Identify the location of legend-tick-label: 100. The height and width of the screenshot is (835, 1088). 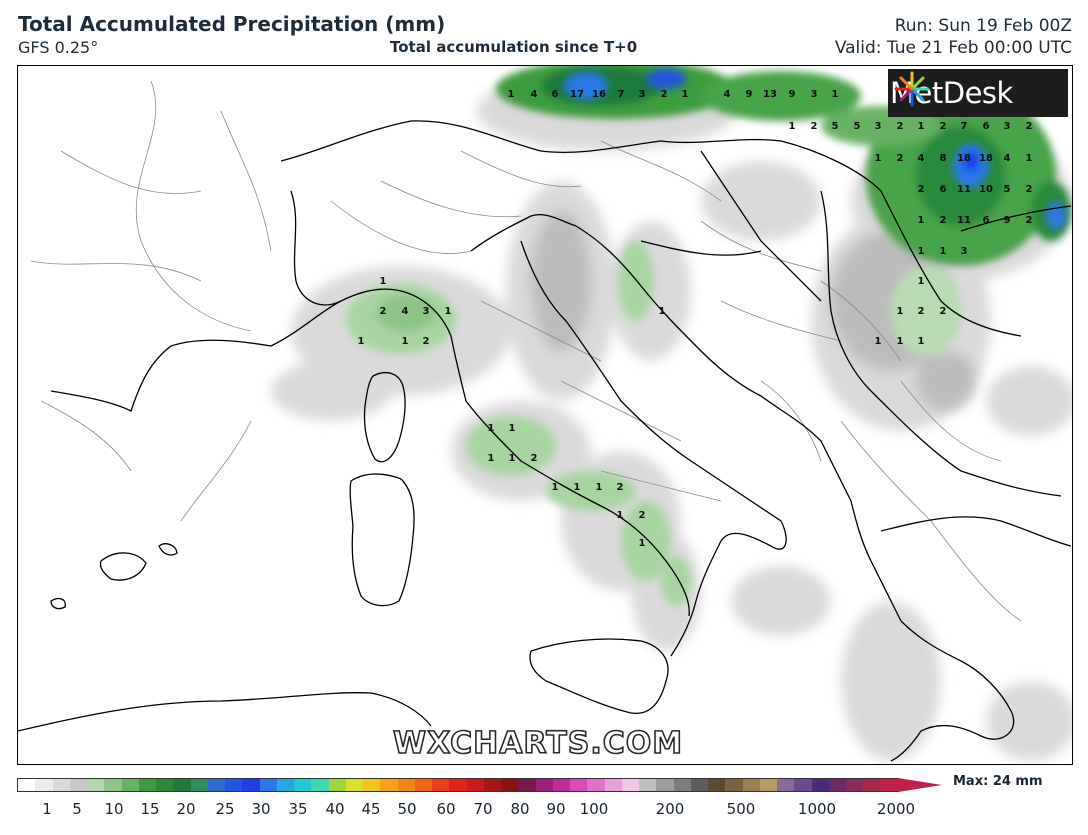
(594, 809).